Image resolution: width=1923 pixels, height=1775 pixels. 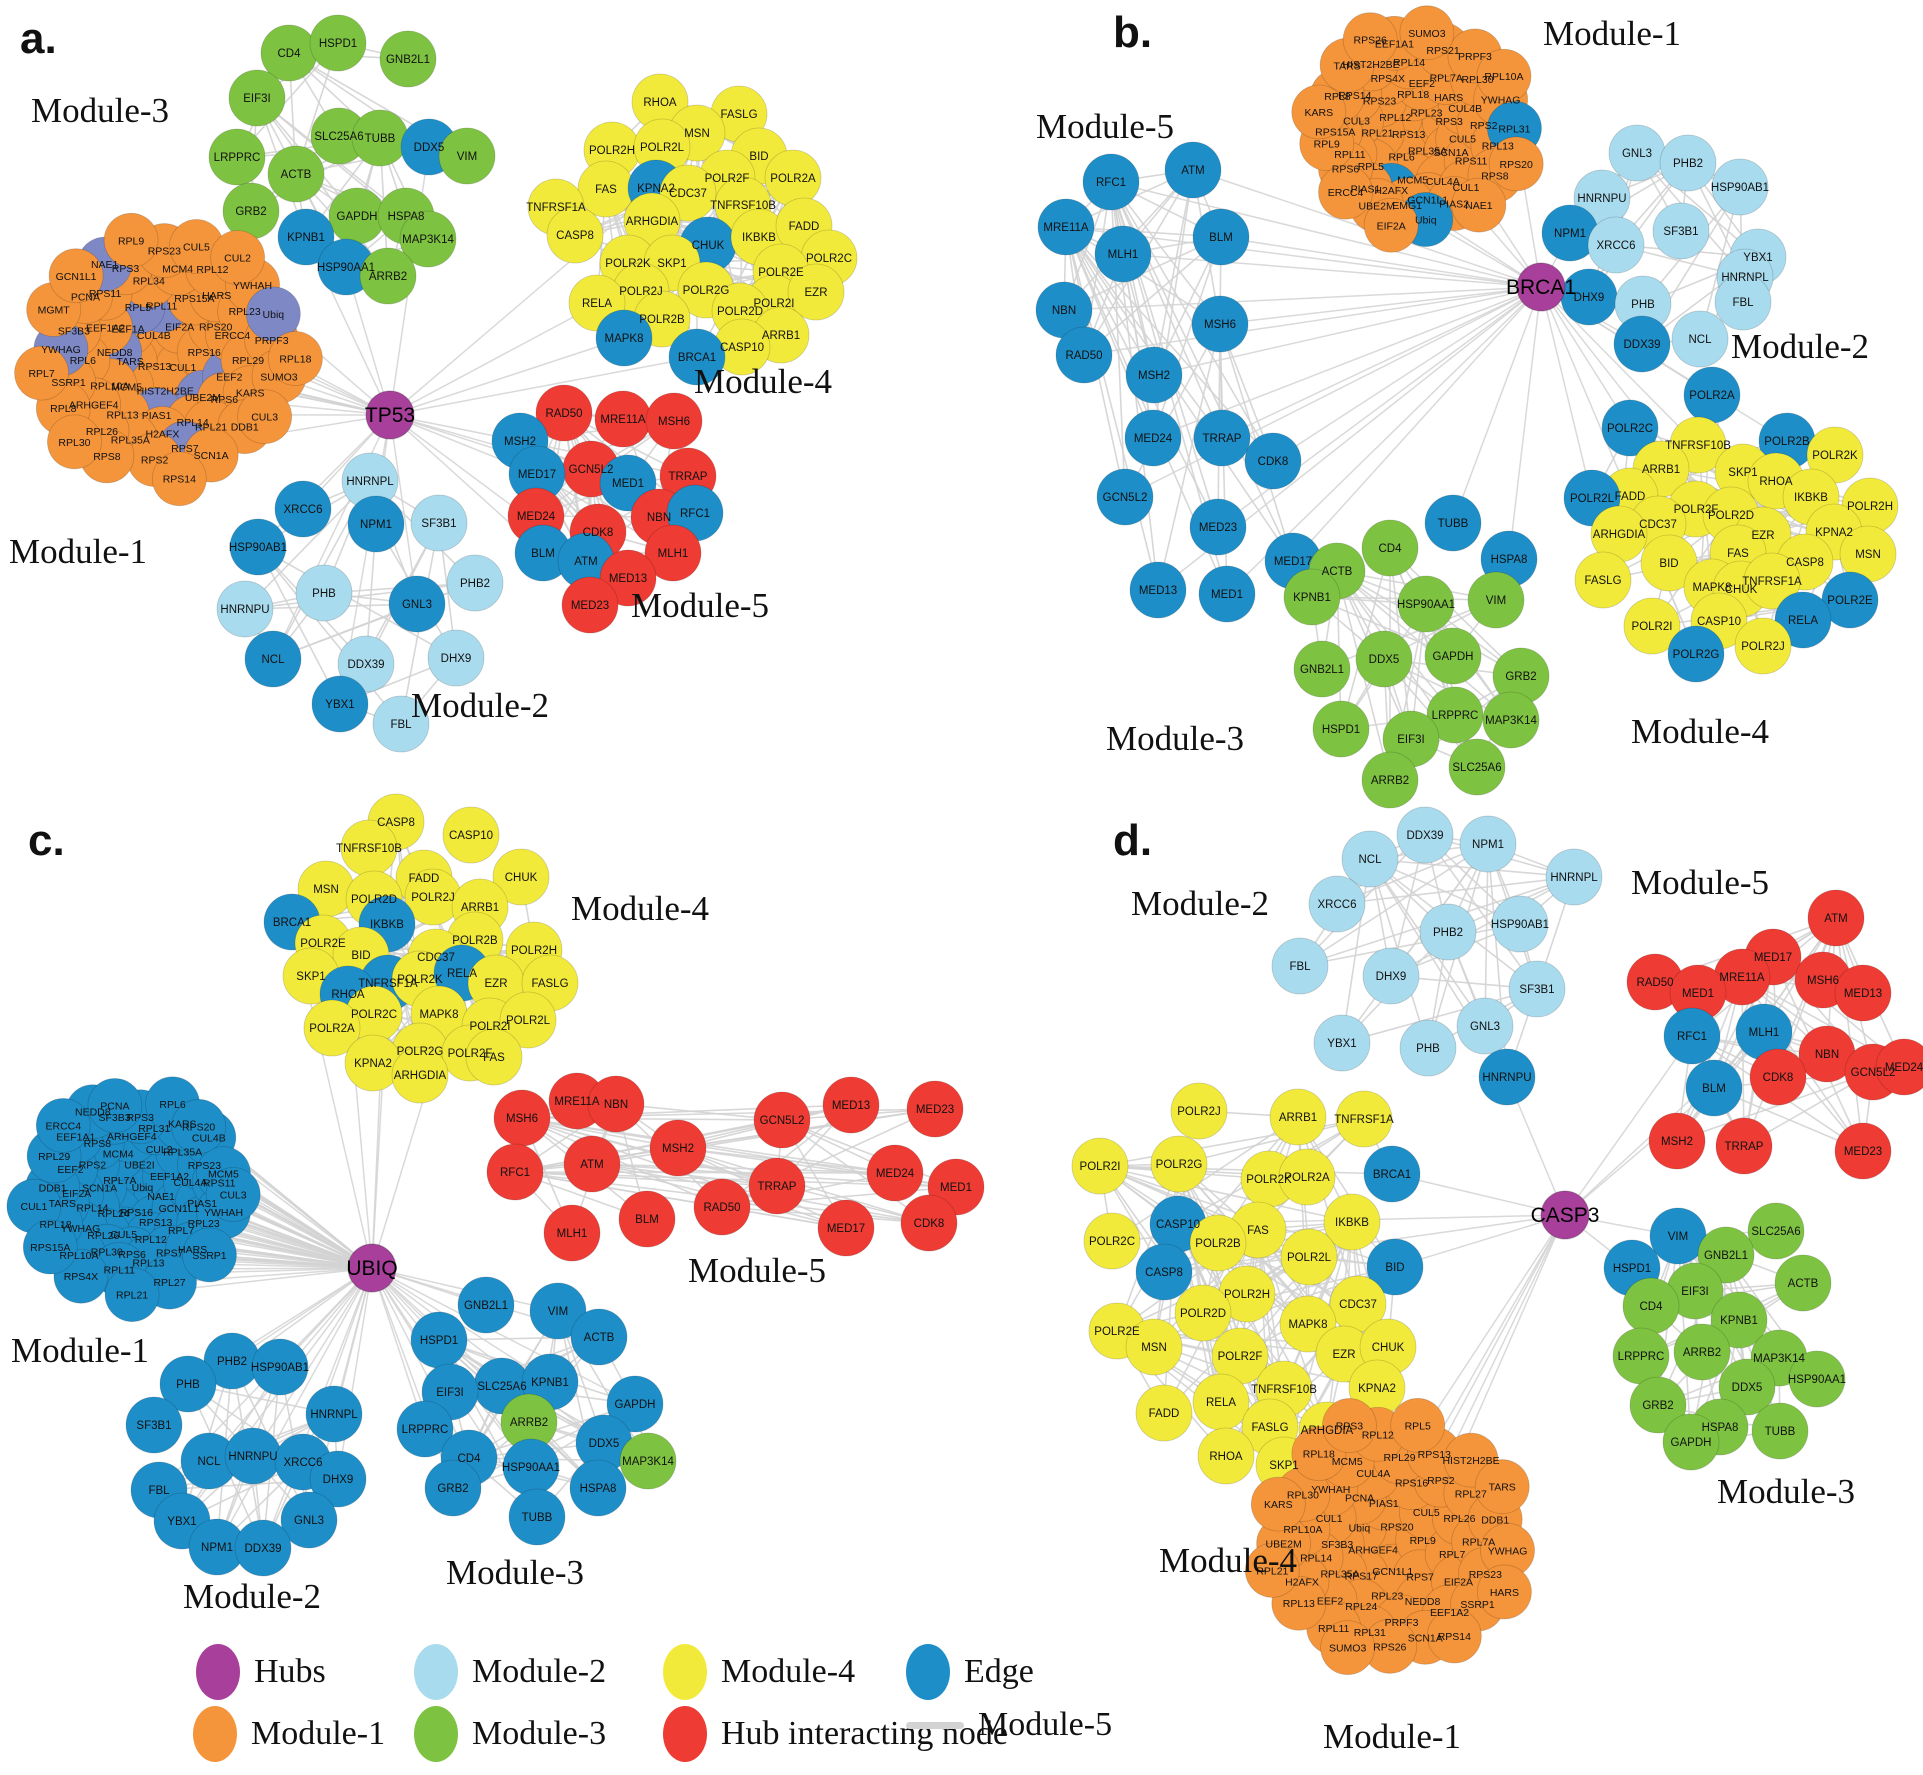 I want to click on node-fadd, so click(x=1164, y=1413).